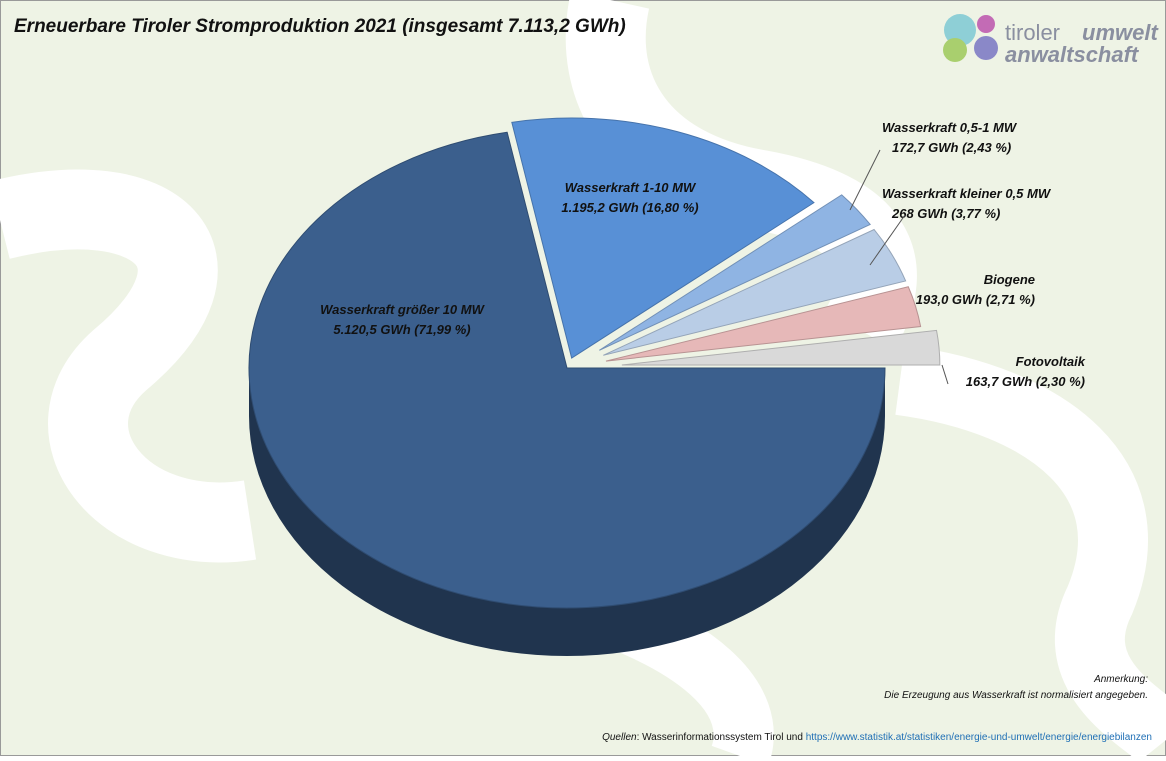  Describe the element at coordinates (1072, 54) in the screenshot. I see `logo-text: anwaltschaft` at that location.